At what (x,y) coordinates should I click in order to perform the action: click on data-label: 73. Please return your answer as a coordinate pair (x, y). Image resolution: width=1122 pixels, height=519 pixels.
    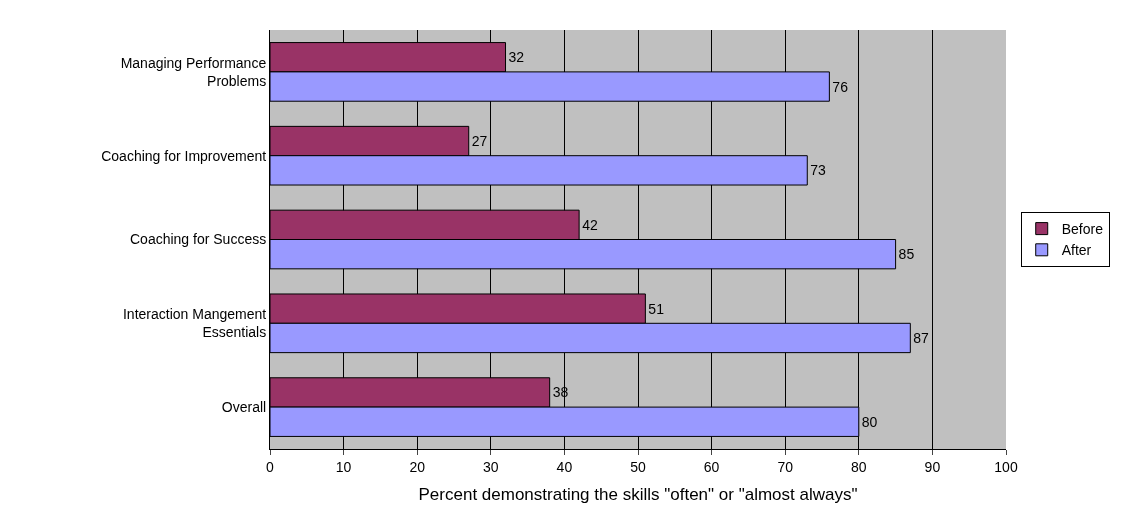
    Looking at the image, I should click on (818, 170).